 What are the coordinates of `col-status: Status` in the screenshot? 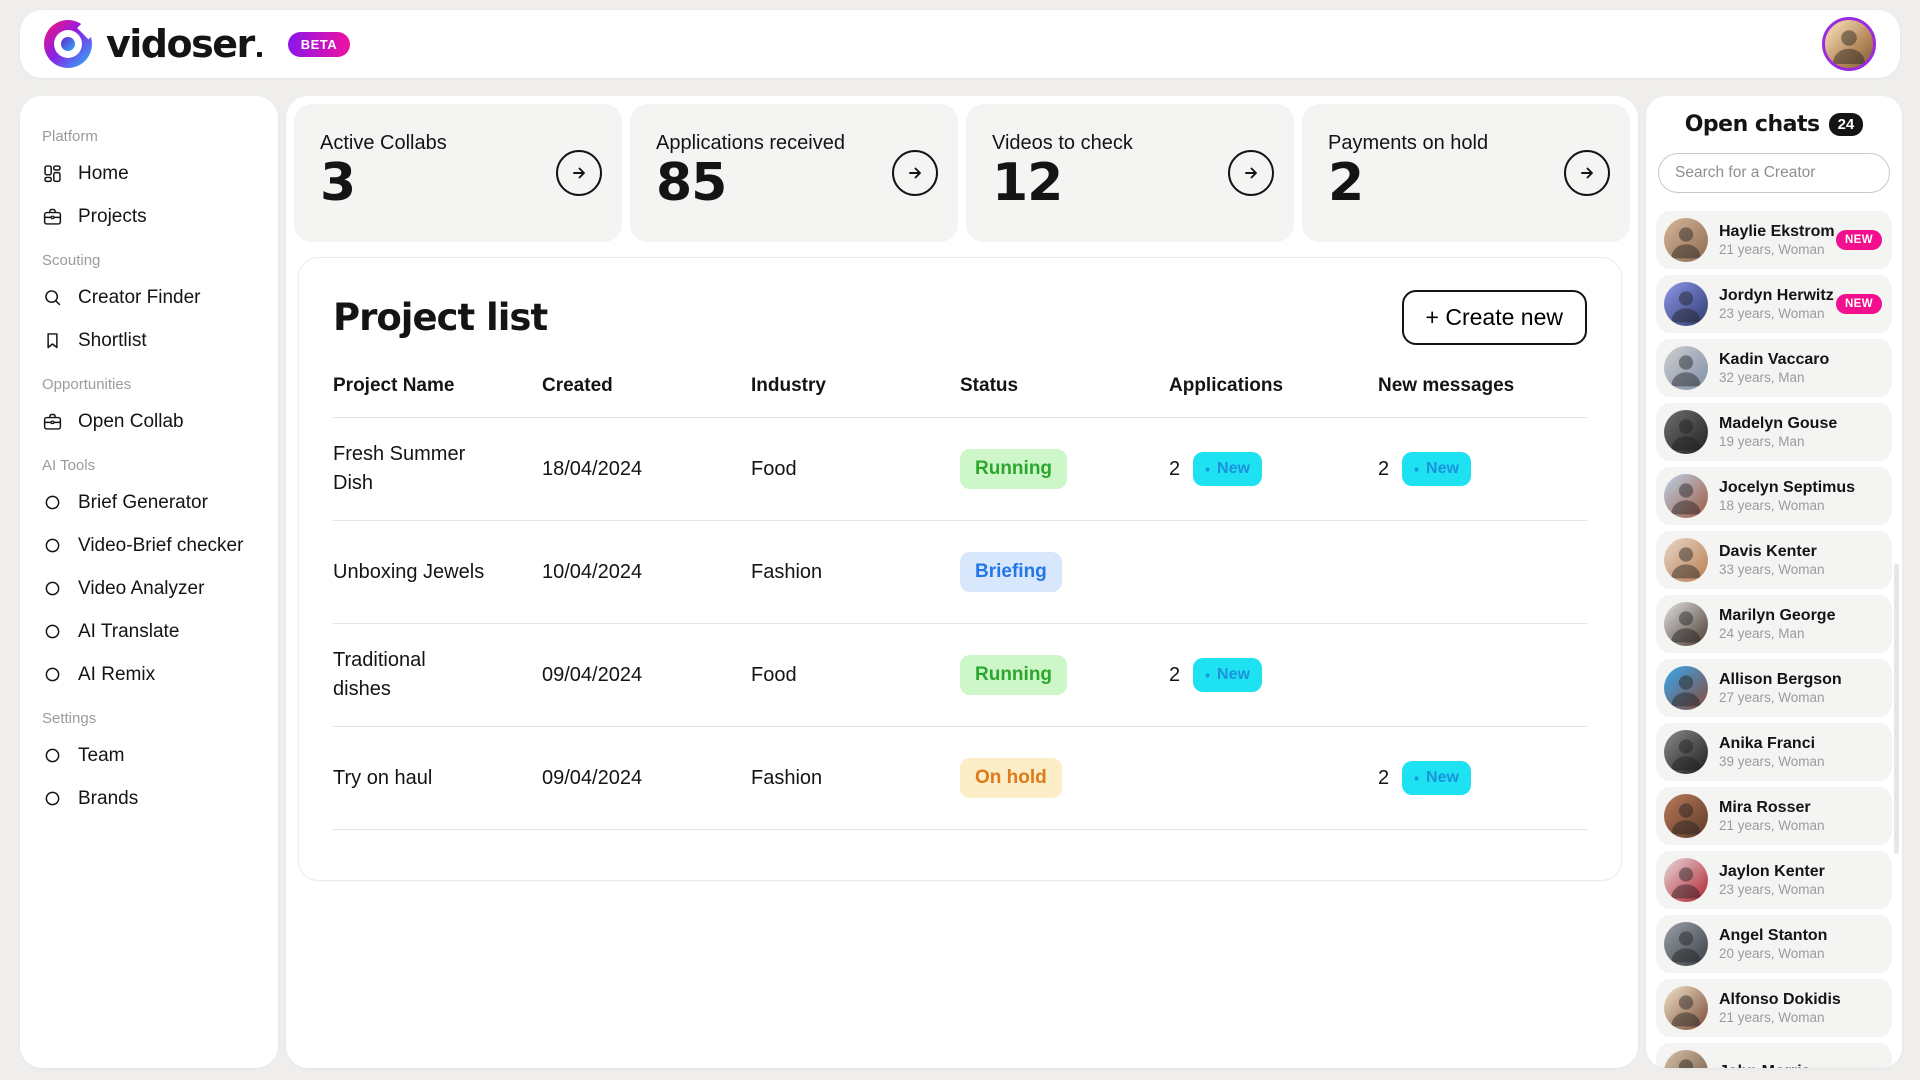 It's located at (989, 385).